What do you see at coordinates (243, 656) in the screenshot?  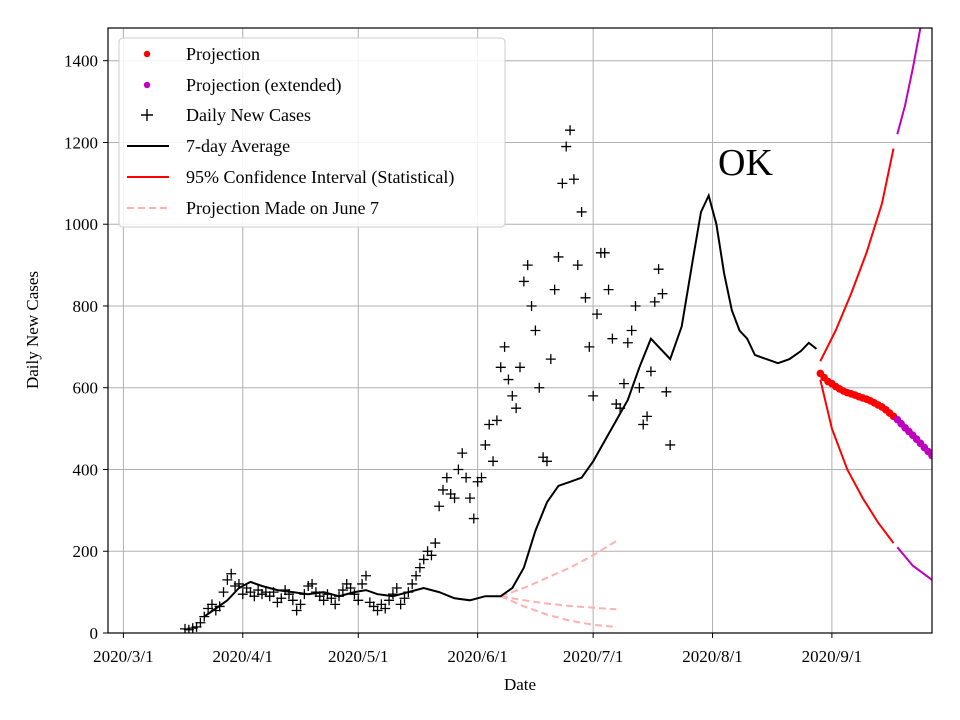 I see `x-tick-label: 2020/4/1` at bounding box center [243, 656].